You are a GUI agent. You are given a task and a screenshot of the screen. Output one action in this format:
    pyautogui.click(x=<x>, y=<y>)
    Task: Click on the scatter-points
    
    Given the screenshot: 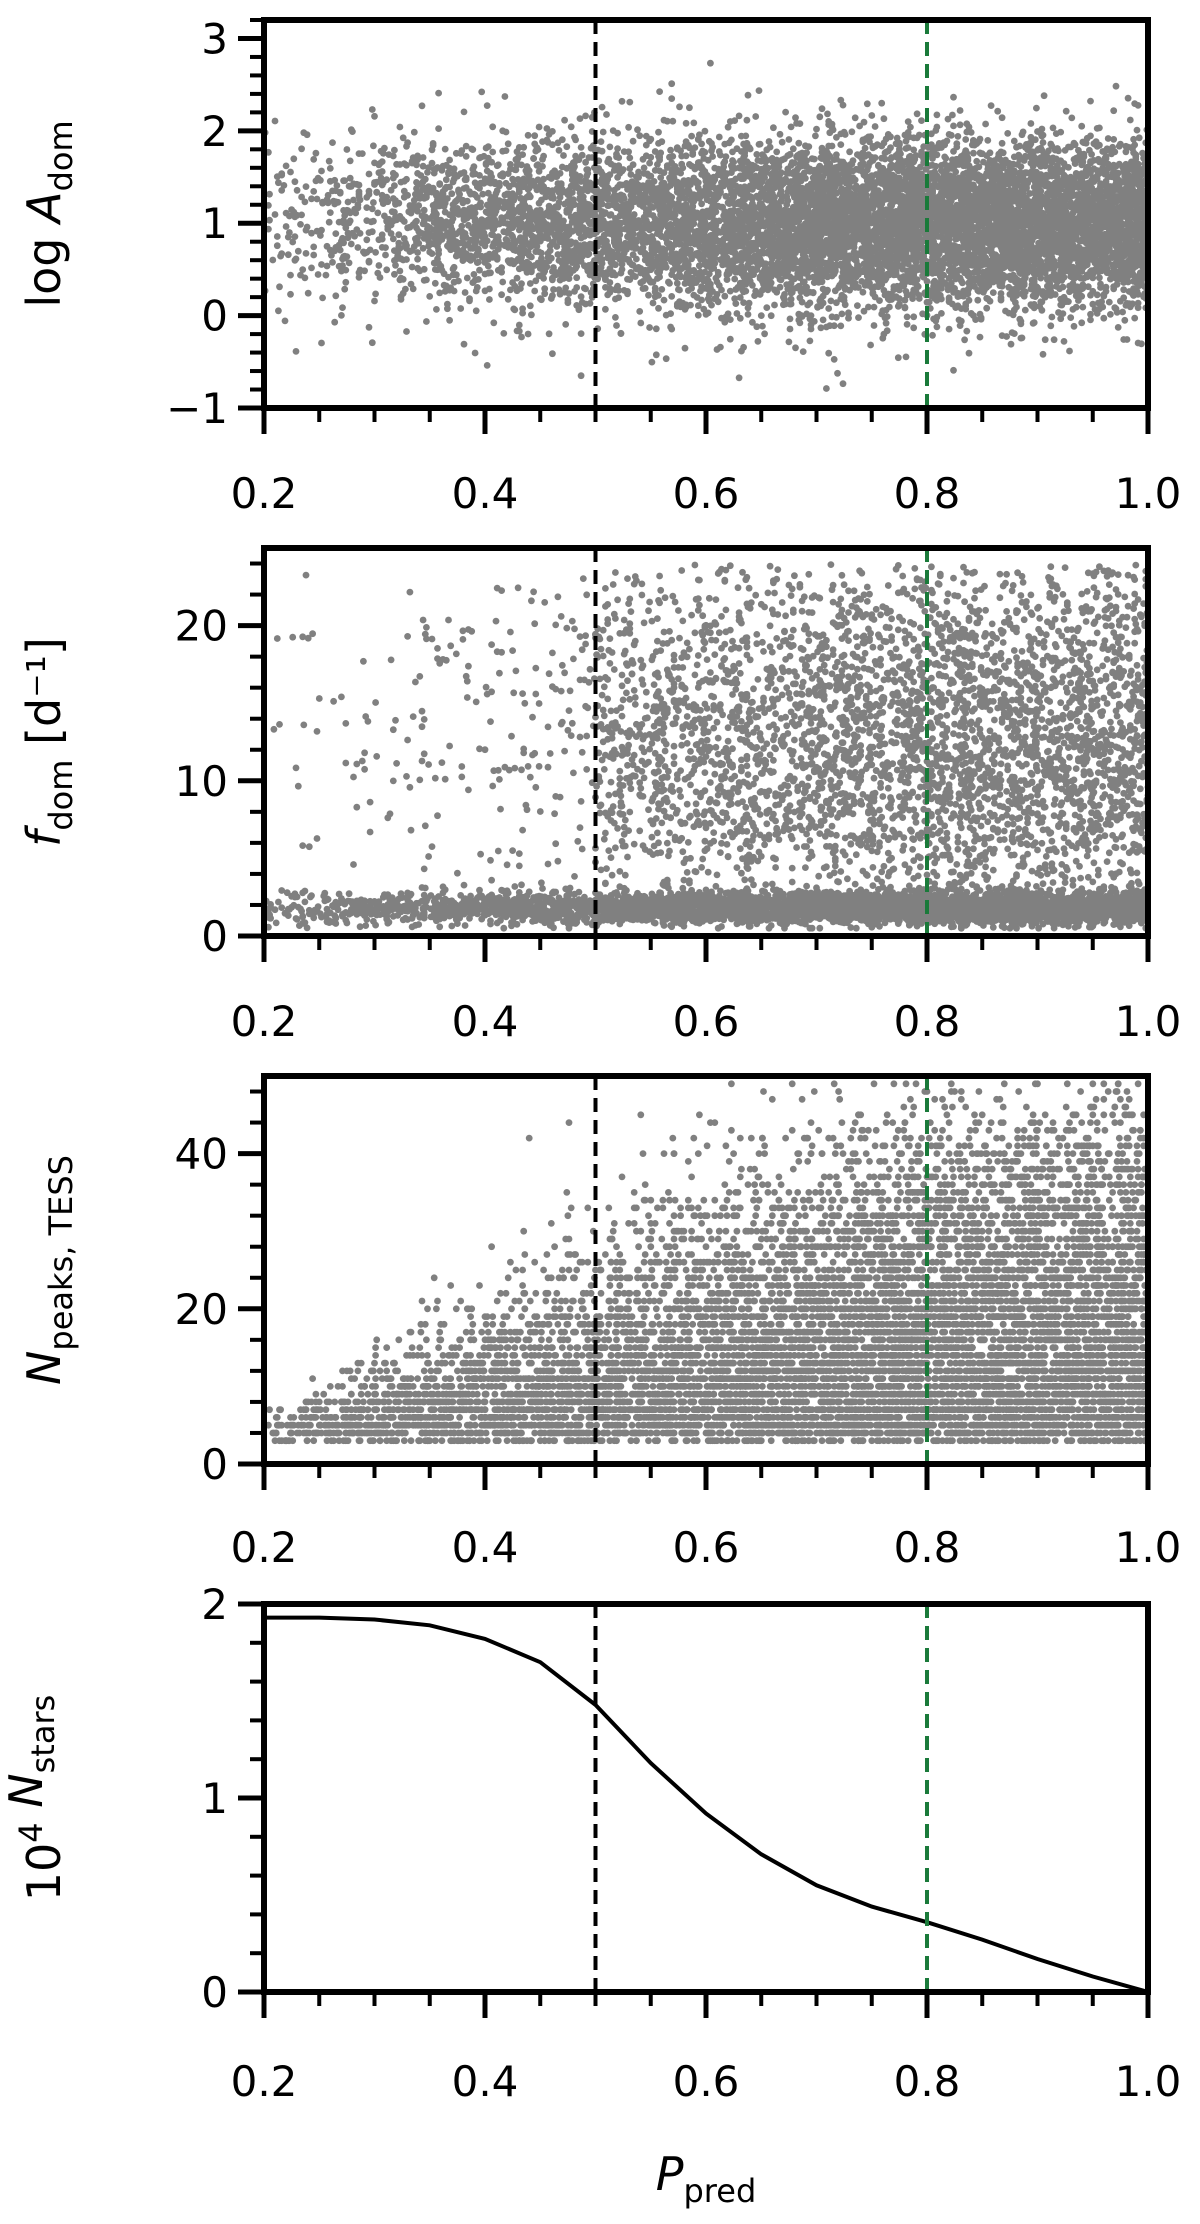 What is the action you would take?
    pyautogui.click(x=706, y=225)
    